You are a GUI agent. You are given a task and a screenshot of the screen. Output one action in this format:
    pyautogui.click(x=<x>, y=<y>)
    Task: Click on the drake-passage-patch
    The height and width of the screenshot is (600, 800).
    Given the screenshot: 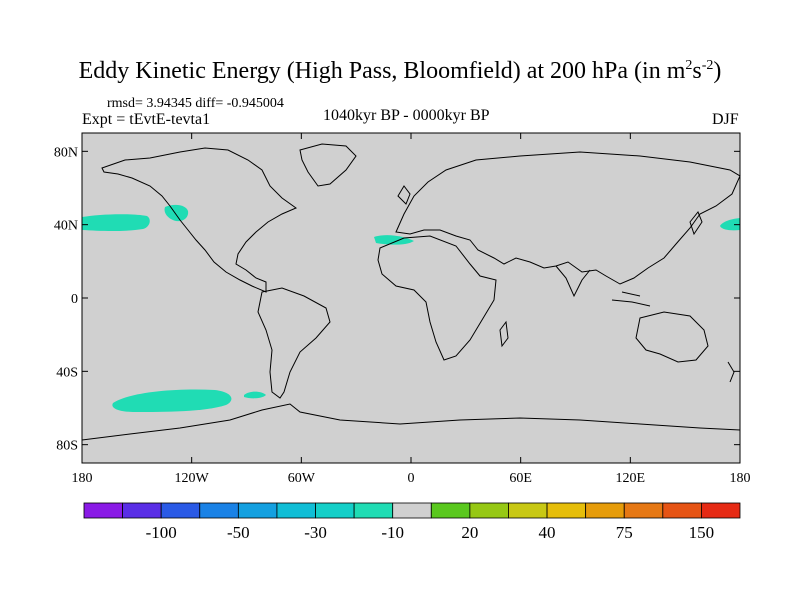 What is the action you would take?
    pyautogui.click(x=255, y=395)
    